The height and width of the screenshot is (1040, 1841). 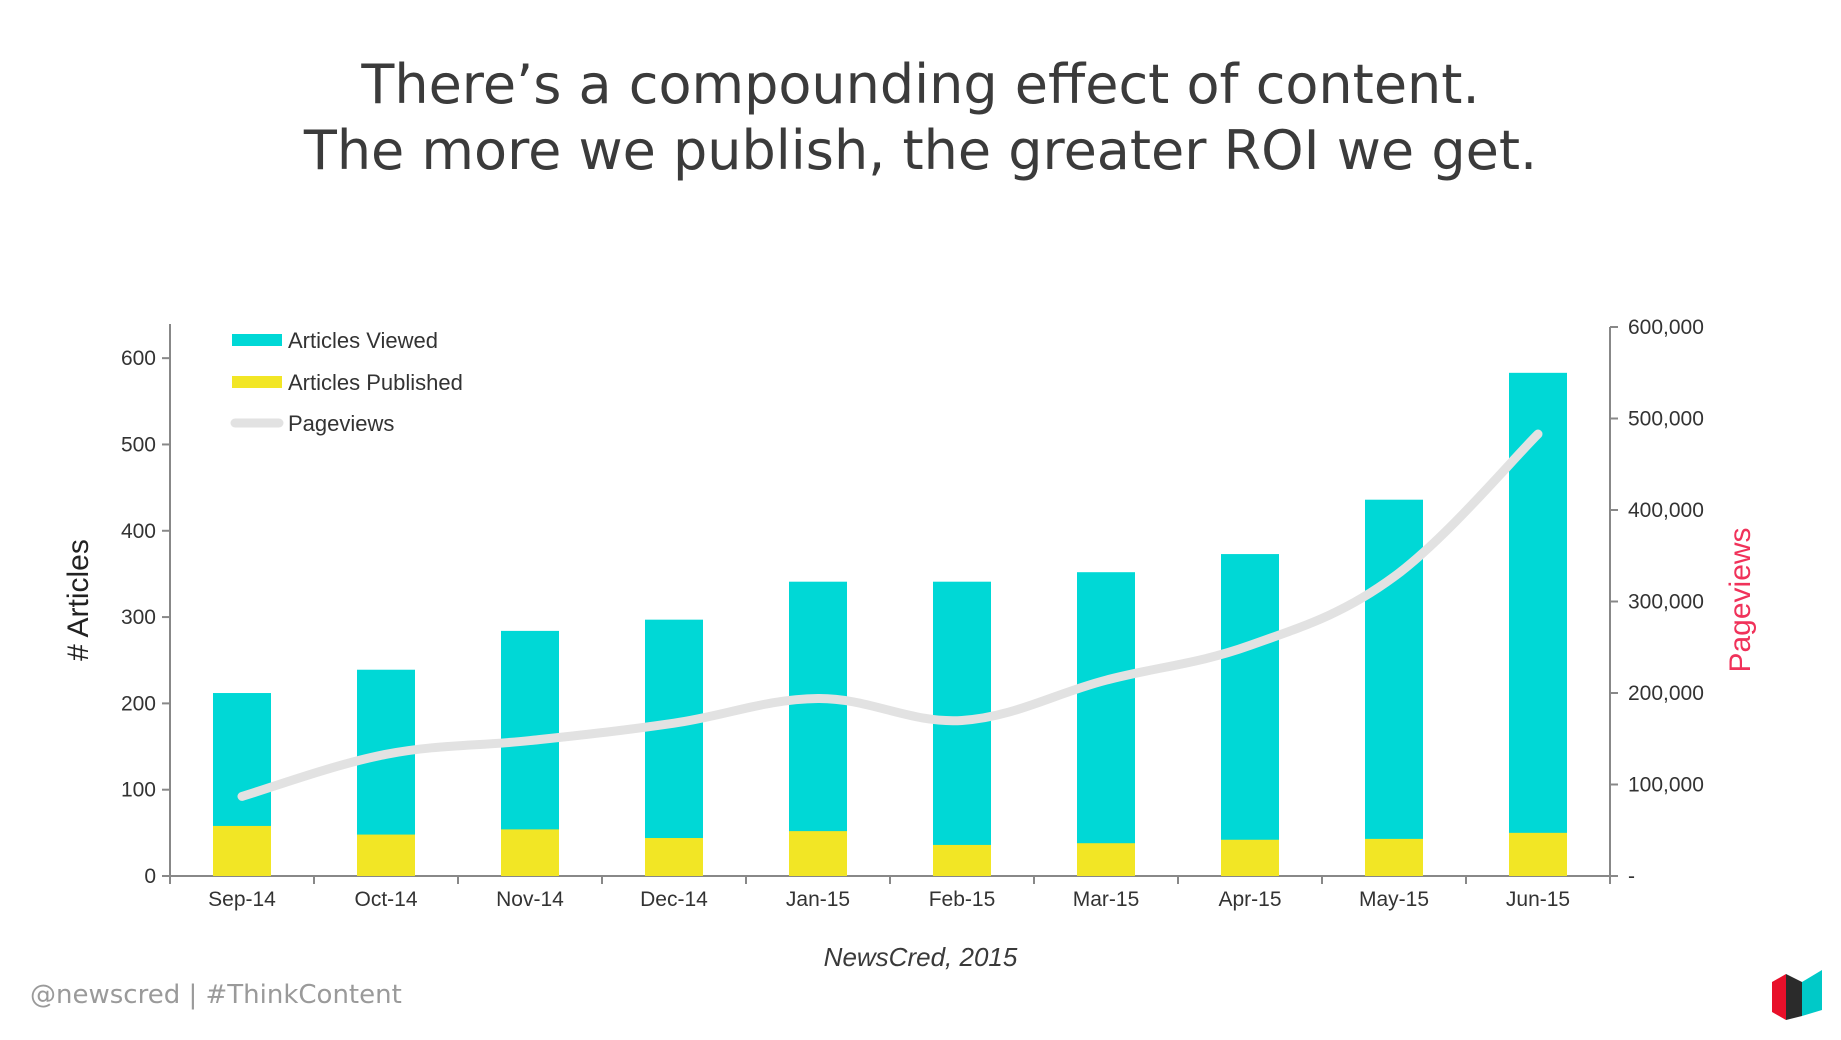 I want to click on legend-label: Articles Viewed, so click(x=363, y=340).